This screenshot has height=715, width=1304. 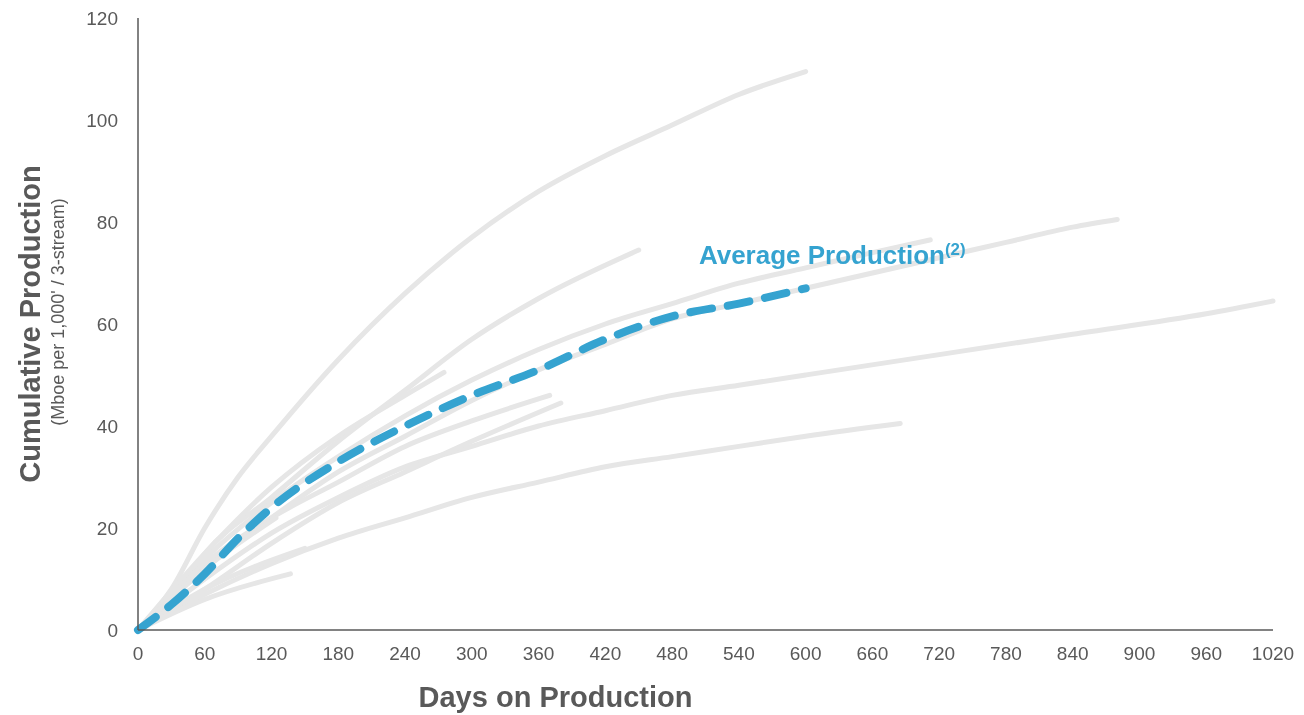 What do you see at coordinates (1139, 653) in the screenshot?
I see `x-tick-label: 900` at bounding box center [1139, 653].